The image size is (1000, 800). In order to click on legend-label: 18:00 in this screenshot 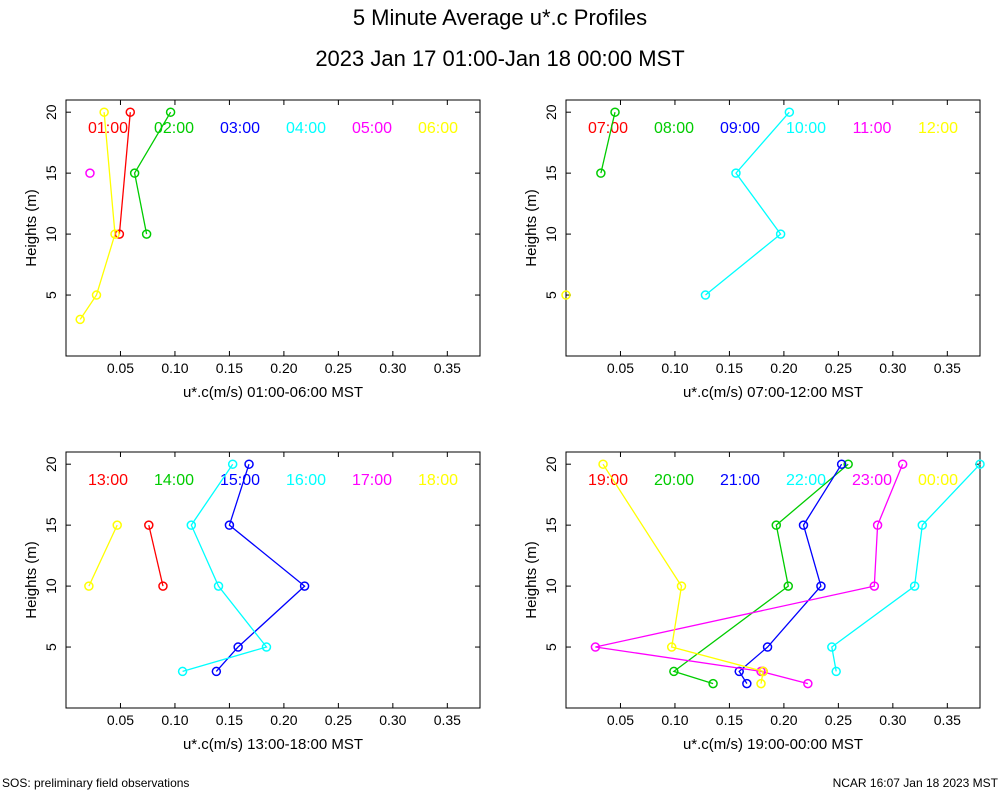, I will do `click(438, 480)`.